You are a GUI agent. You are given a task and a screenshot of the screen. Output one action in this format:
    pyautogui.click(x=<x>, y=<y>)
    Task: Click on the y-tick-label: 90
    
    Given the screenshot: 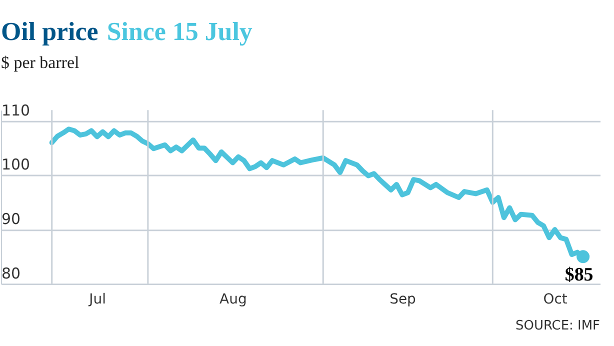 What is the action you would take?
    pyautogui.click(x=11, y=219)
    